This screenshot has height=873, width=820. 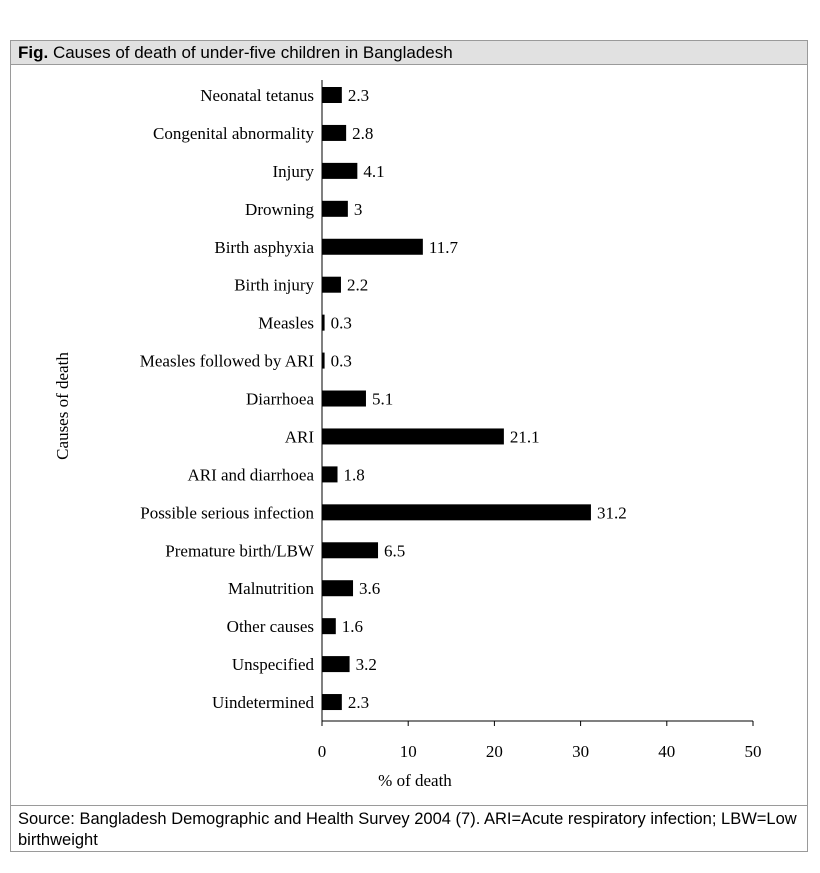 What do you see at coordinates (354, 474) in the screenshot?
I see `bar-value-label: 1.8` at bounding box center [354, 474].